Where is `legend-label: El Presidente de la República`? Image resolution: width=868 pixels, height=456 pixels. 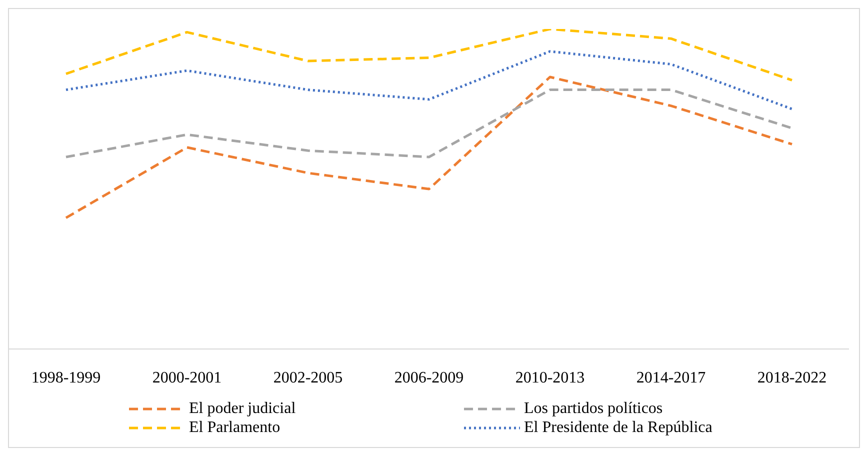 legend-label: El Presidente de la República is located at coordinates (618, 427).